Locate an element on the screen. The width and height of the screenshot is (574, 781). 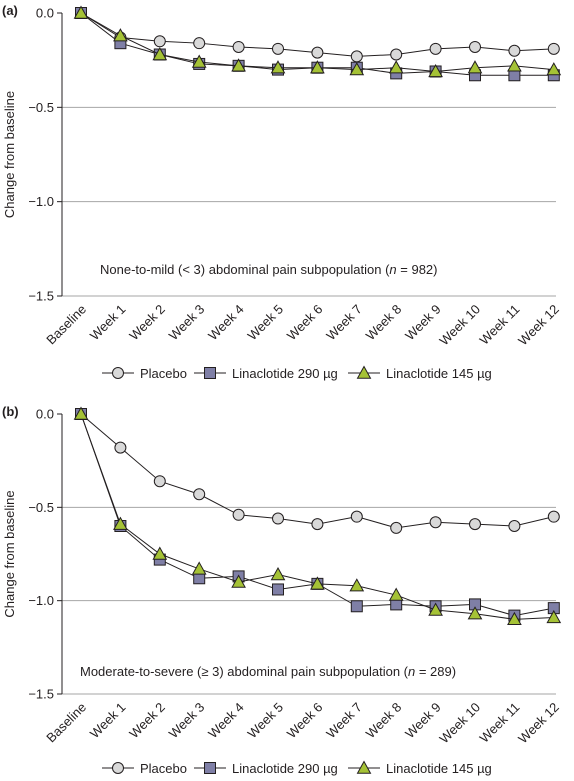
panel-label: (a) is located at coordinates (10, 10).